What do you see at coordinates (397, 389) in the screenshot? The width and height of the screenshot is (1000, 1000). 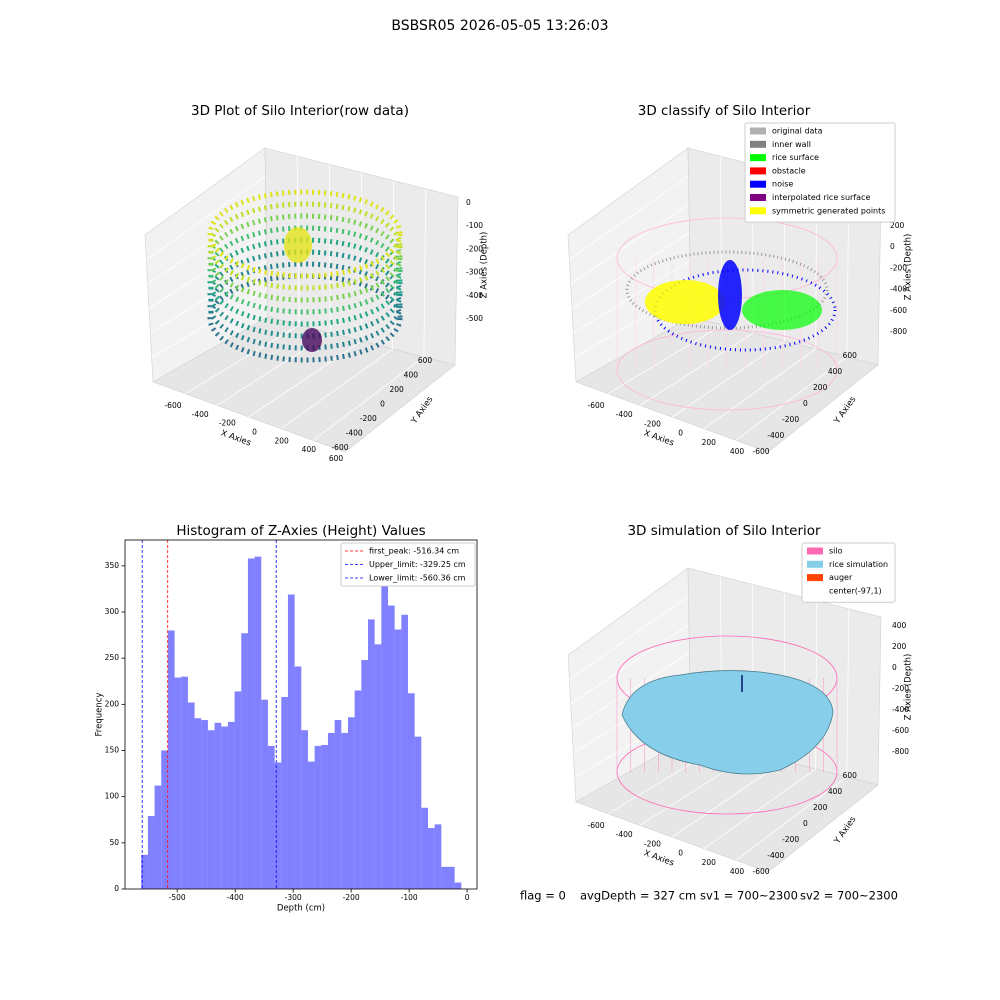 I see `y-tick-label: 200` at bounding box center [397, 389].